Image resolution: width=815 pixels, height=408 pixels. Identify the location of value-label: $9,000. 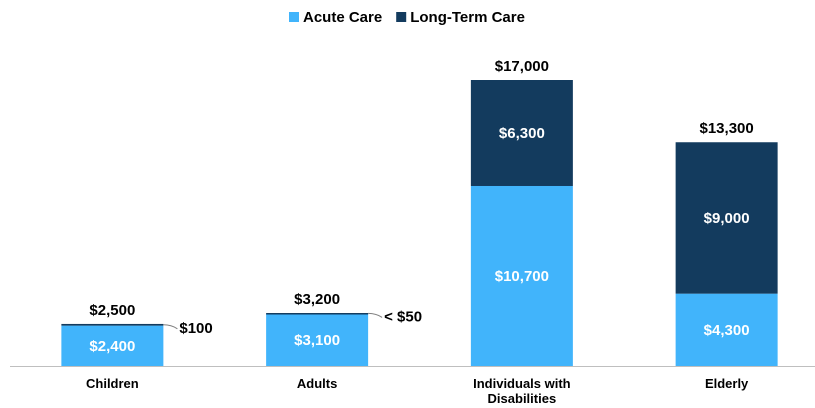
(727, 218).